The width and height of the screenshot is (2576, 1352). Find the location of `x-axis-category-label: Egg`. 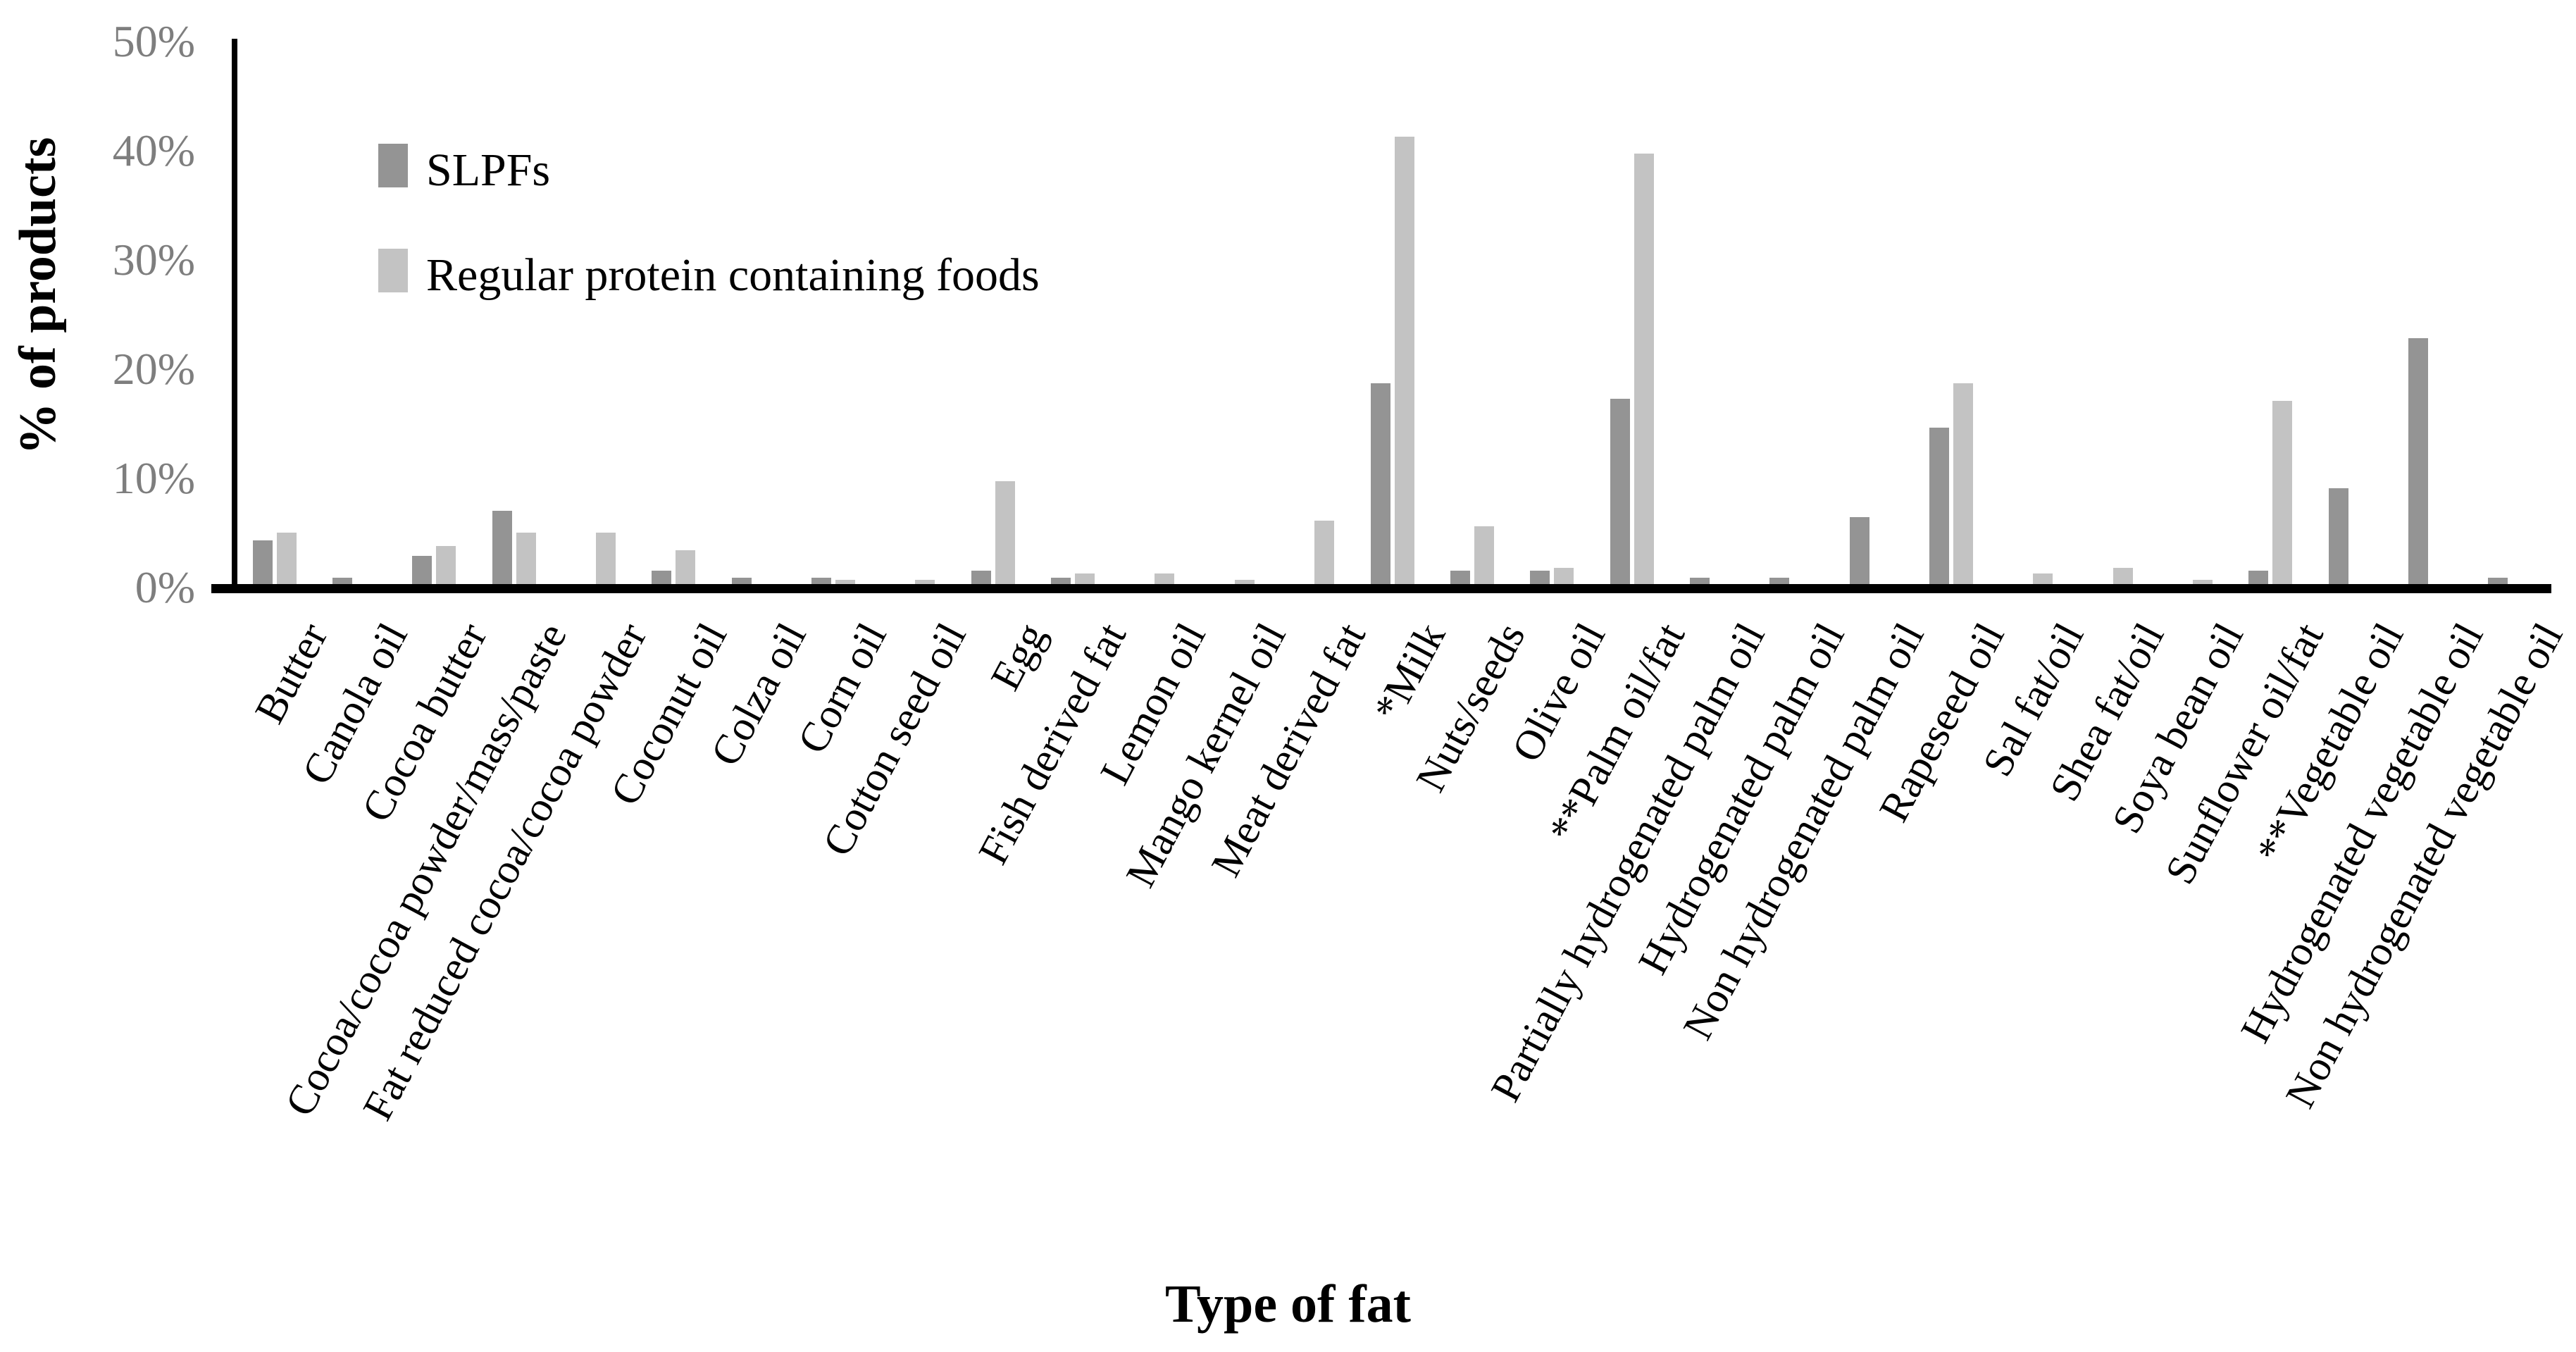

x-axis-category-label: Egg is located at coordinates (1018, 656).